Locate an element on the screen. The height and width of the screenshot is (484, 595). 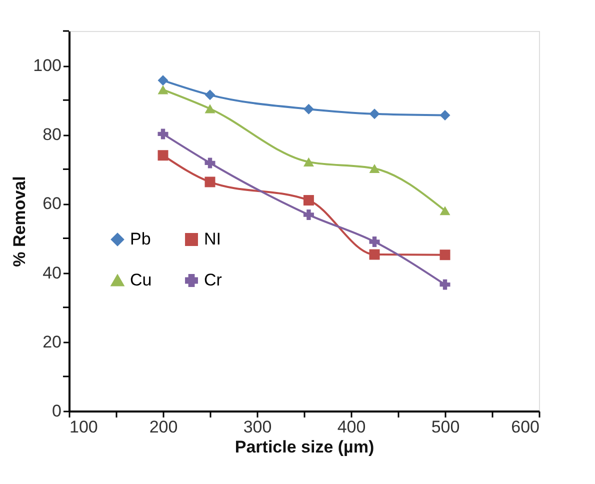
x-tick-label: 400 is located at coordinates (351, 427).